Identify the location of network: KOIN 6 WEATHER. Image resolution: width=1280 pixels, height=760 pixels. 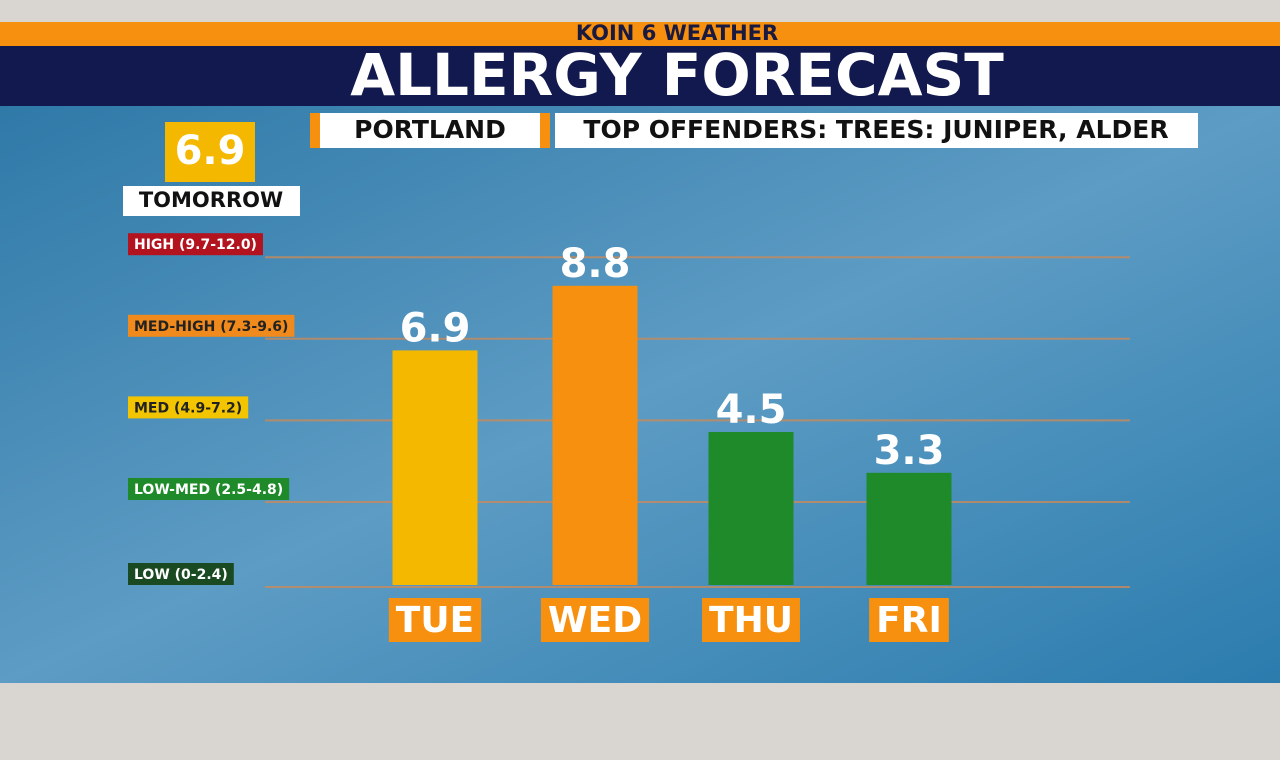
(677, 33).